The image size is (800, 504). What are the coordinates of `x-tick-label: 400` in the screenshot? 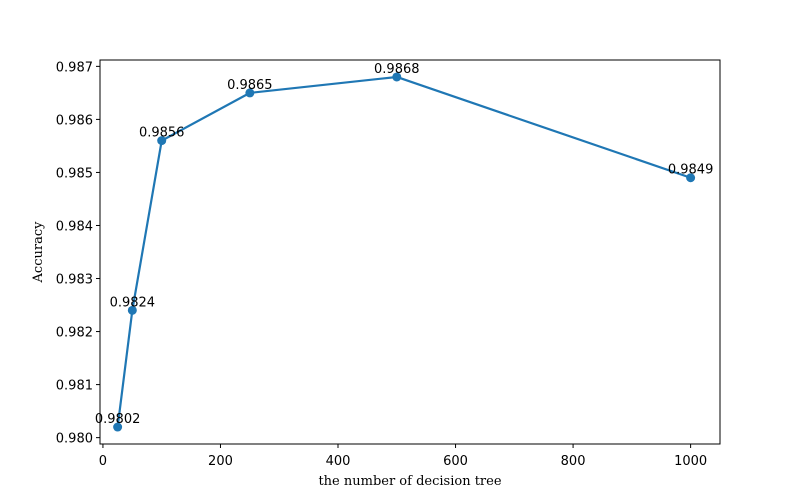 It's located at (338, 461).